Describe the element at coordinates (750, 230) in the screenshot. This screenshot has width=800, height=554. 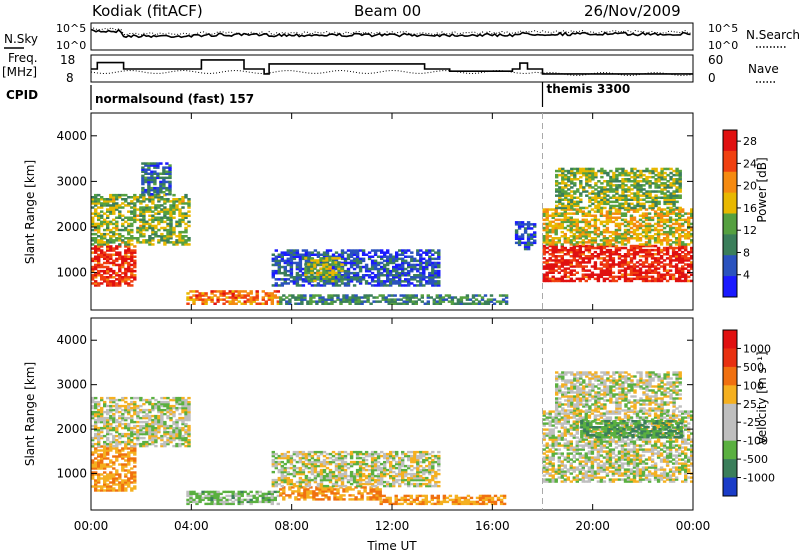
I see `power-colorbar-tick-label: 12` at that location.